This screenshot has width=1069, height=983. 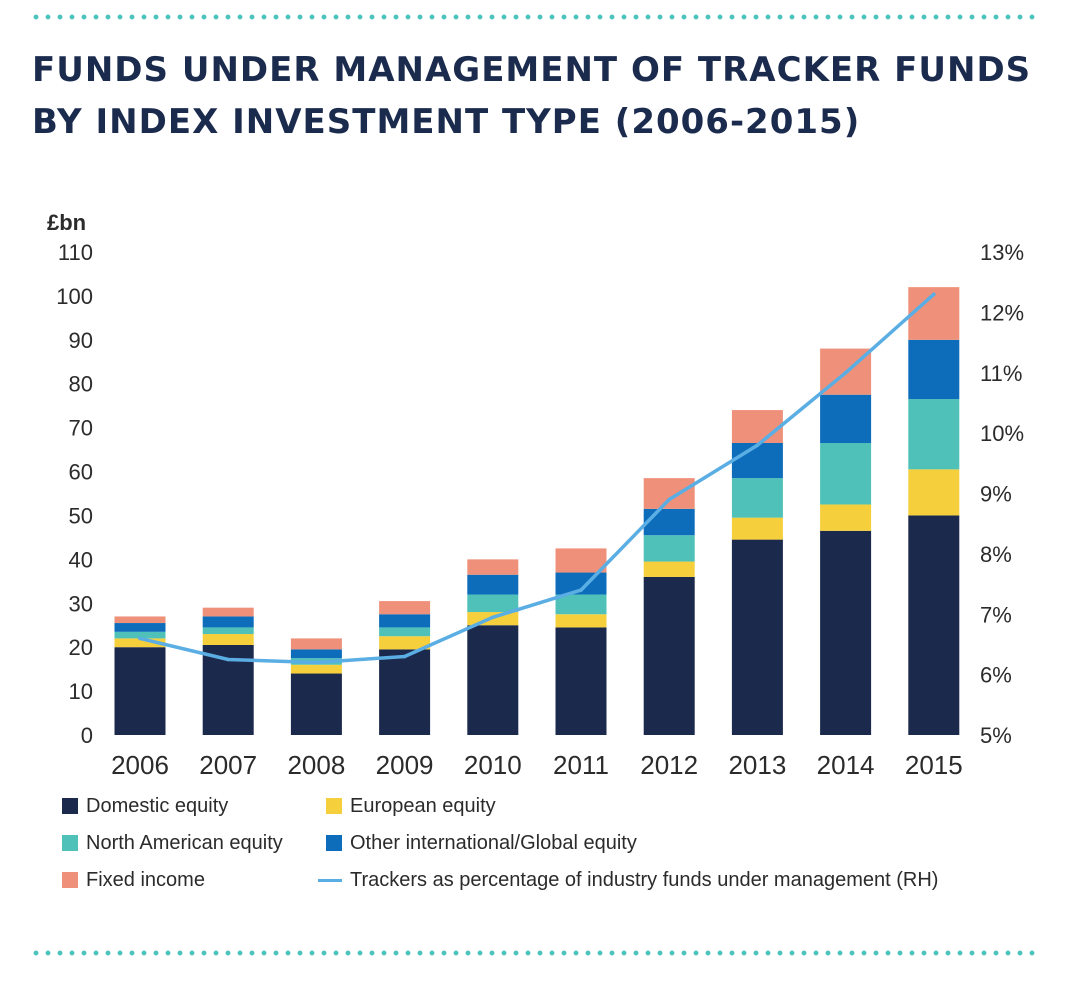 I want to click on y-tick-label: 110, so click(x=75, y=252).